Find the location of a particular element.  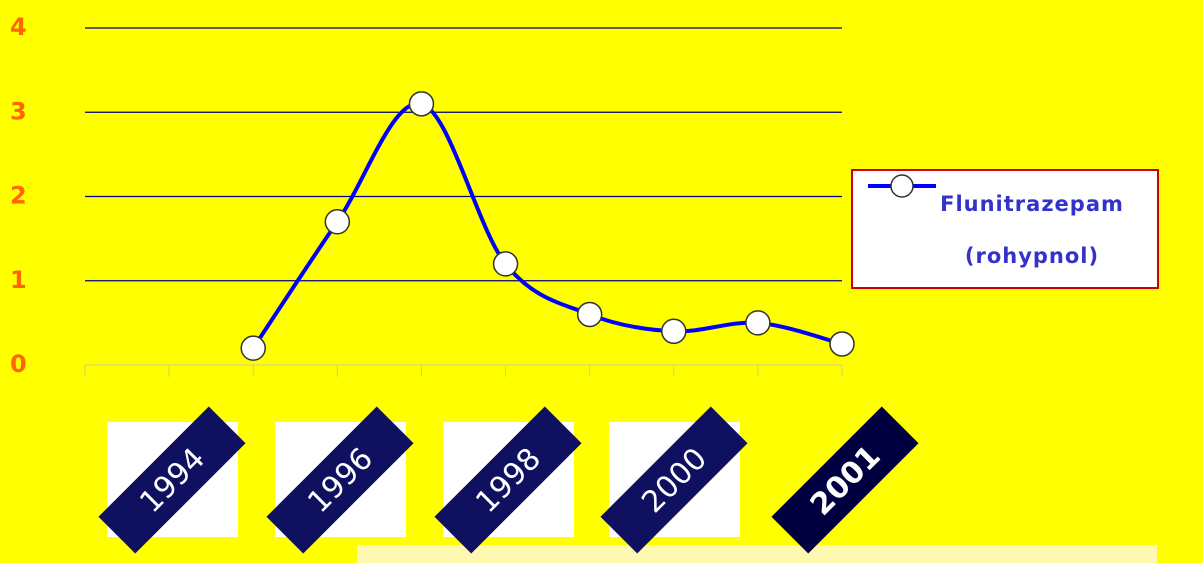

footer-strip is located at coordinates (757, 554).